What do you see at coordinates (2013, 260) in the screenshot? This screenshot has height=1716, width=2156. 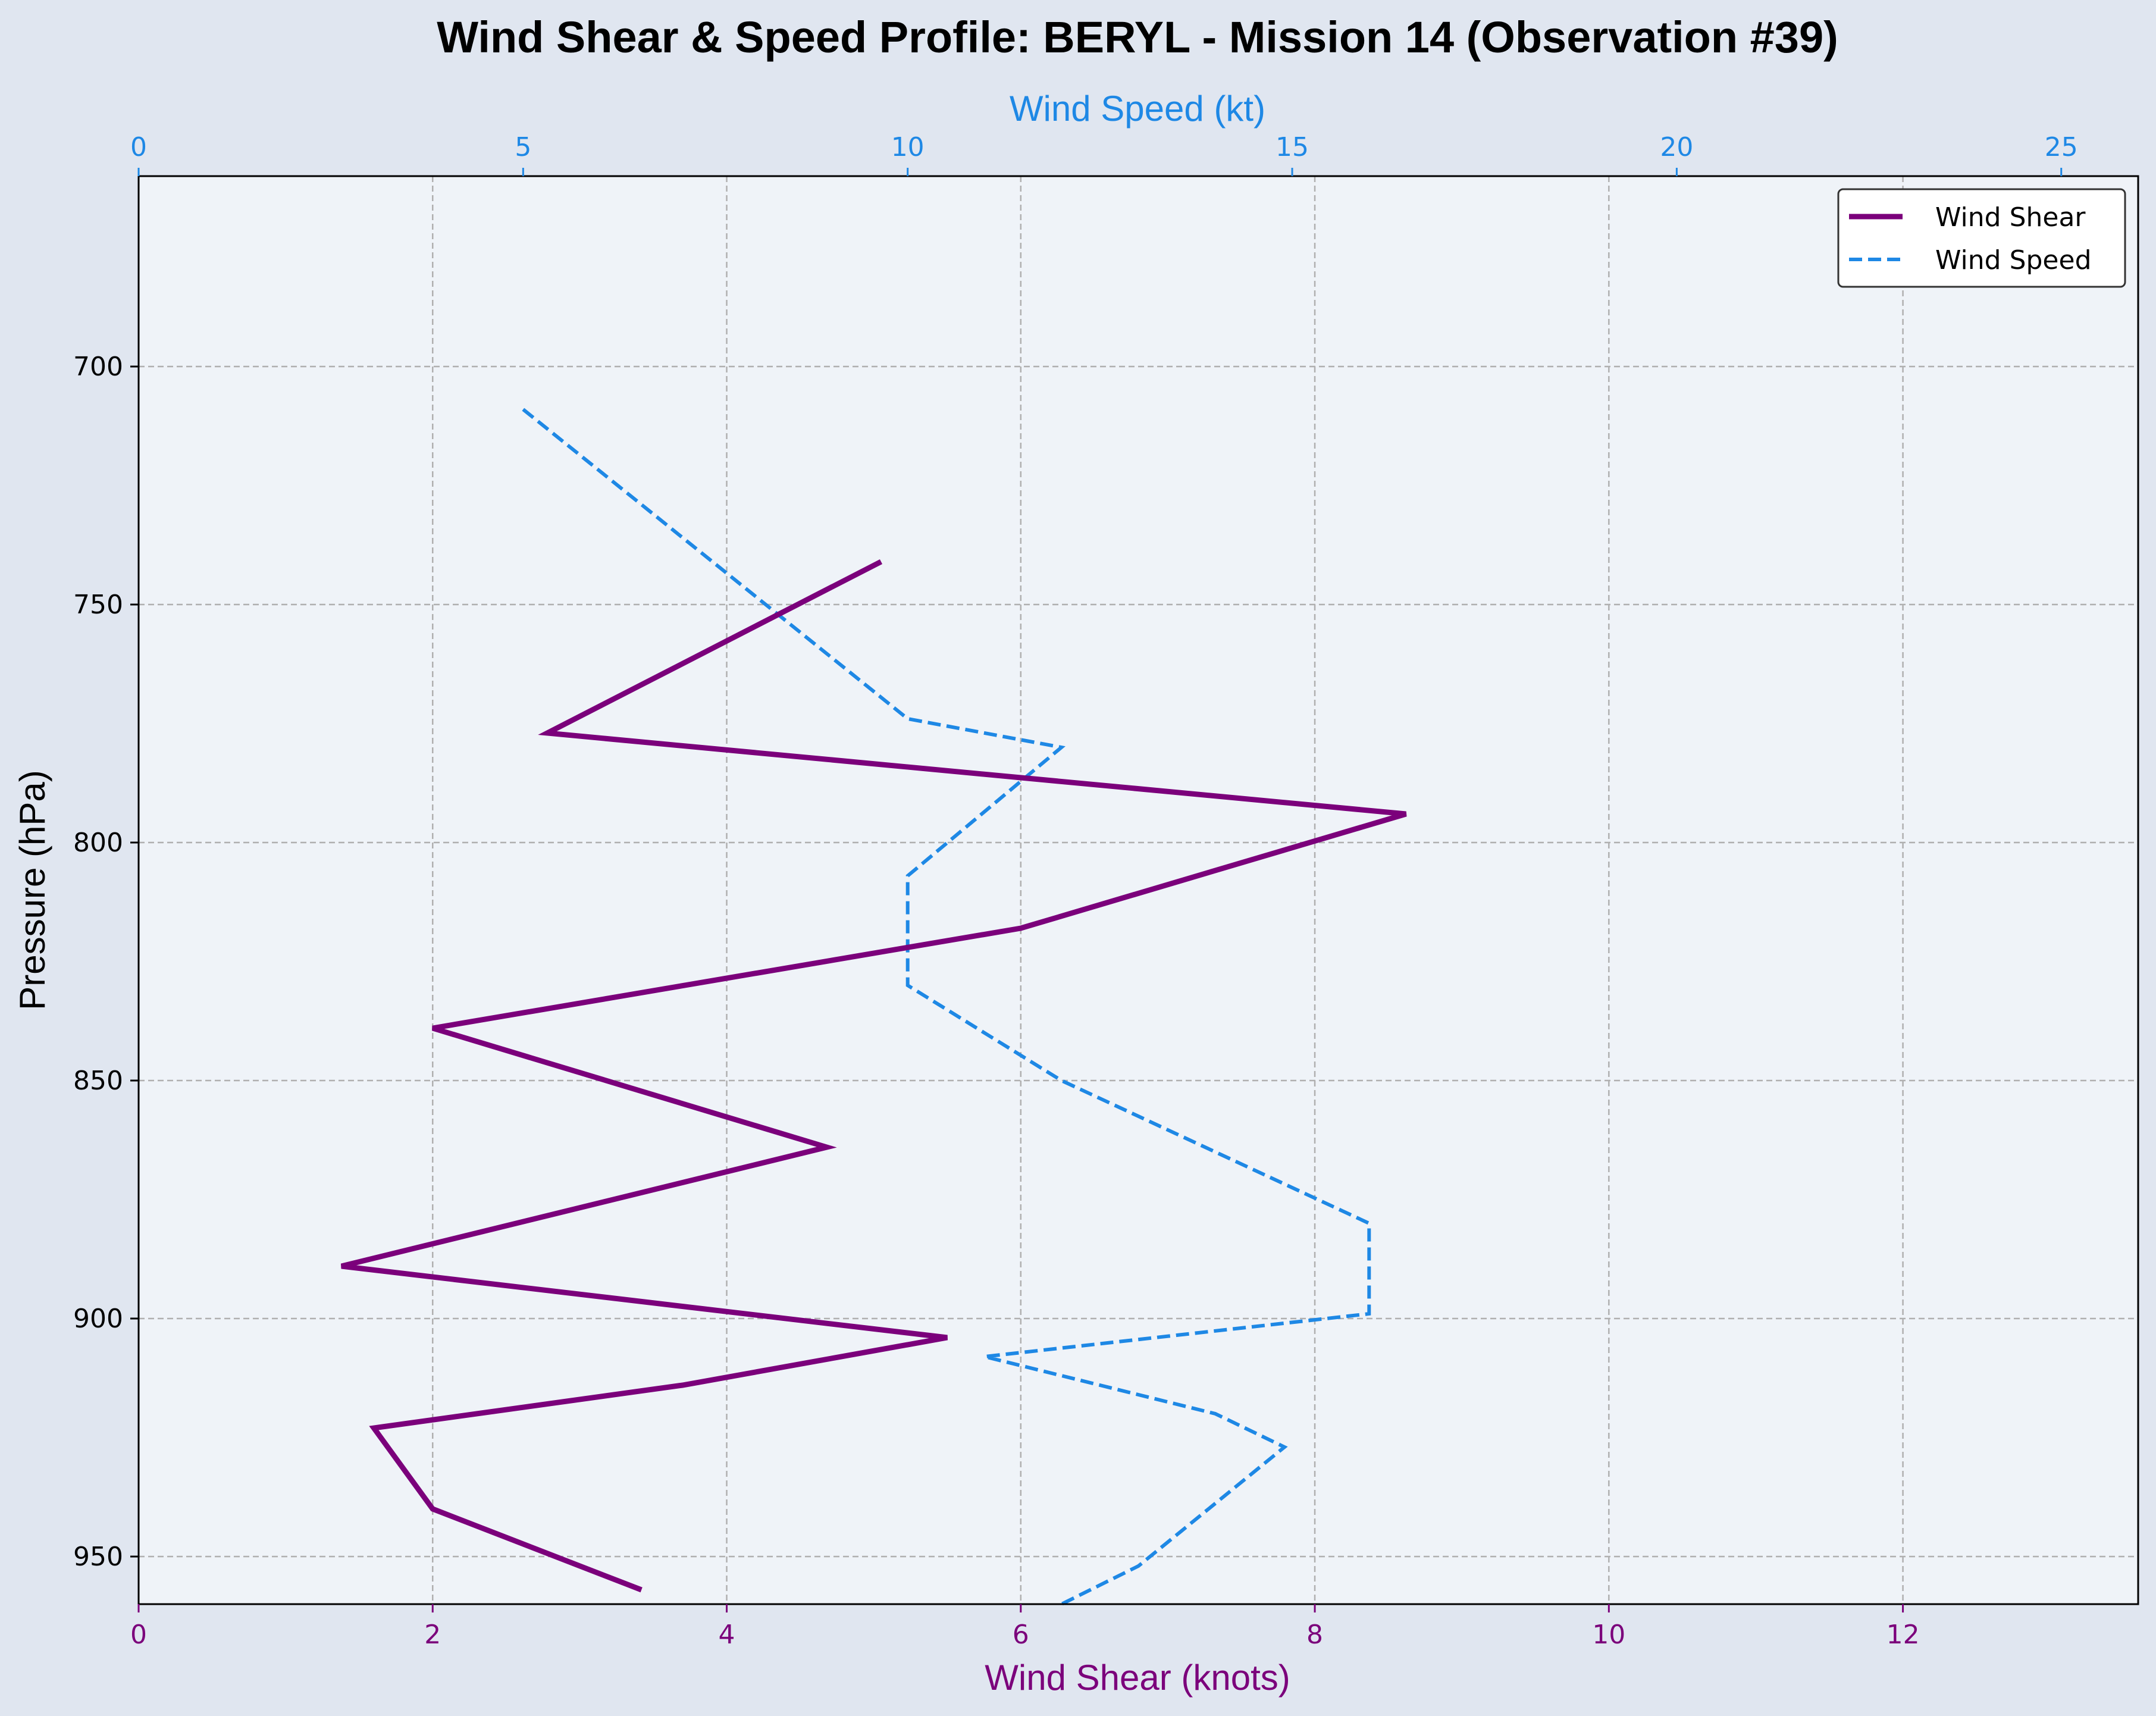 I see `legend-wind-speed-label: Wind Speed` at bounding box center [2013, 260].